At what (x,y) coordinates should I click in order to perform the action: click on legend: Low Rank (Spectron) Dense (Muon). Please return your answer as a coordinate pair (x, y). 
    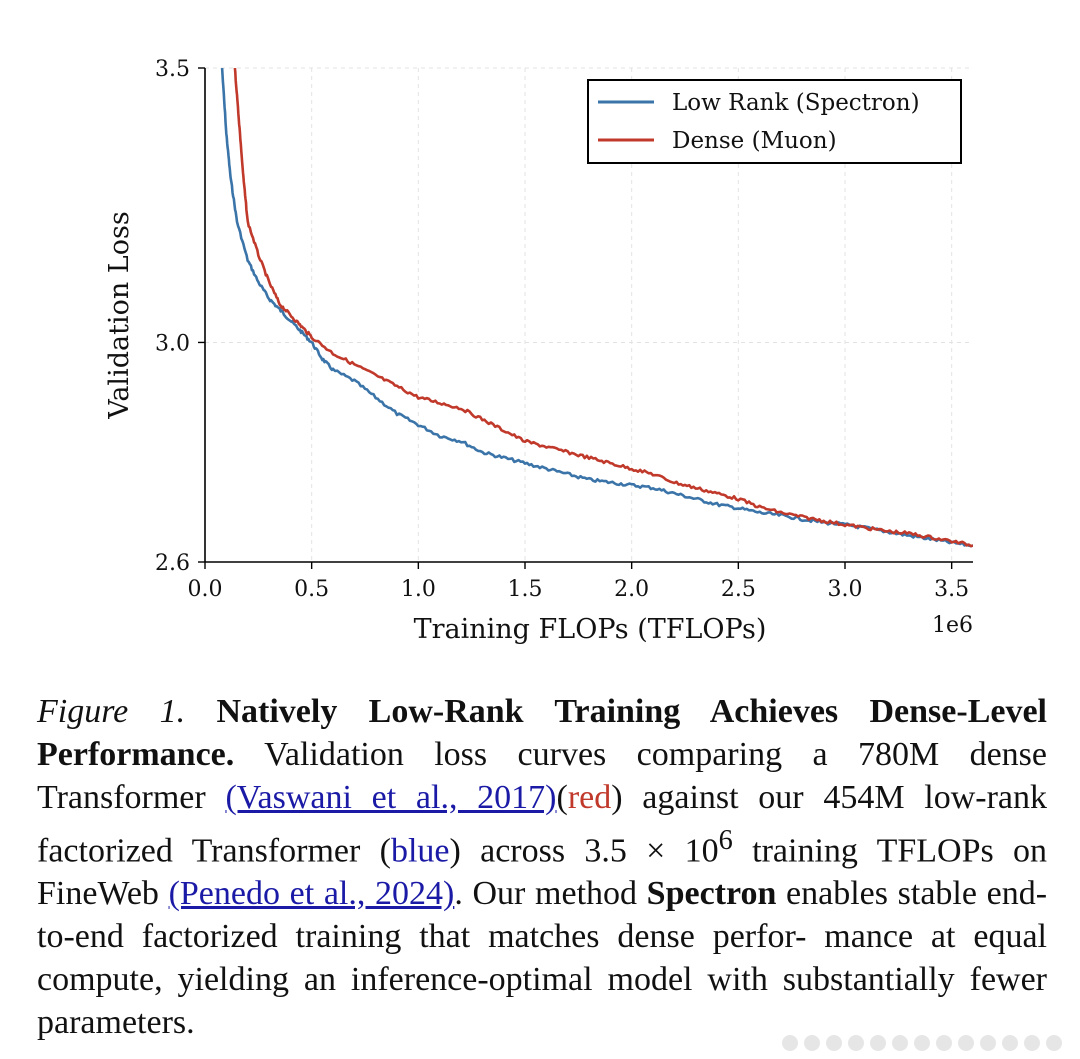
    Looking at the image, I should click on (774, 121).